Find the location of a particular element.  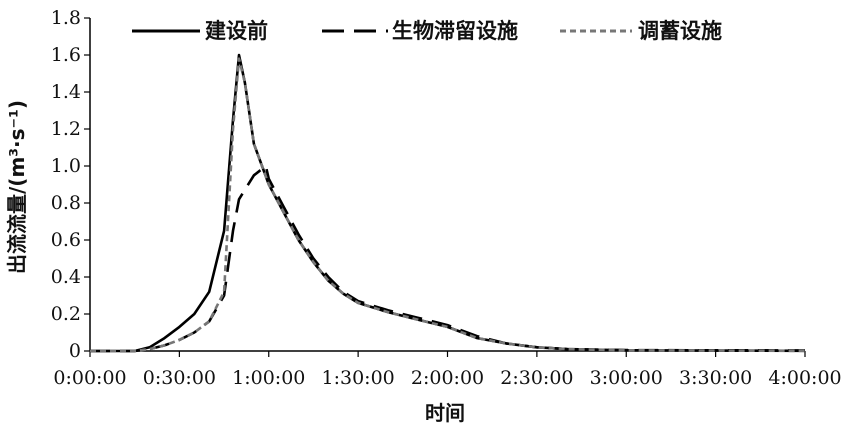

y-axis-title: 出流流量/(m³·s⁻¹) is located at coordinates (17, 187).